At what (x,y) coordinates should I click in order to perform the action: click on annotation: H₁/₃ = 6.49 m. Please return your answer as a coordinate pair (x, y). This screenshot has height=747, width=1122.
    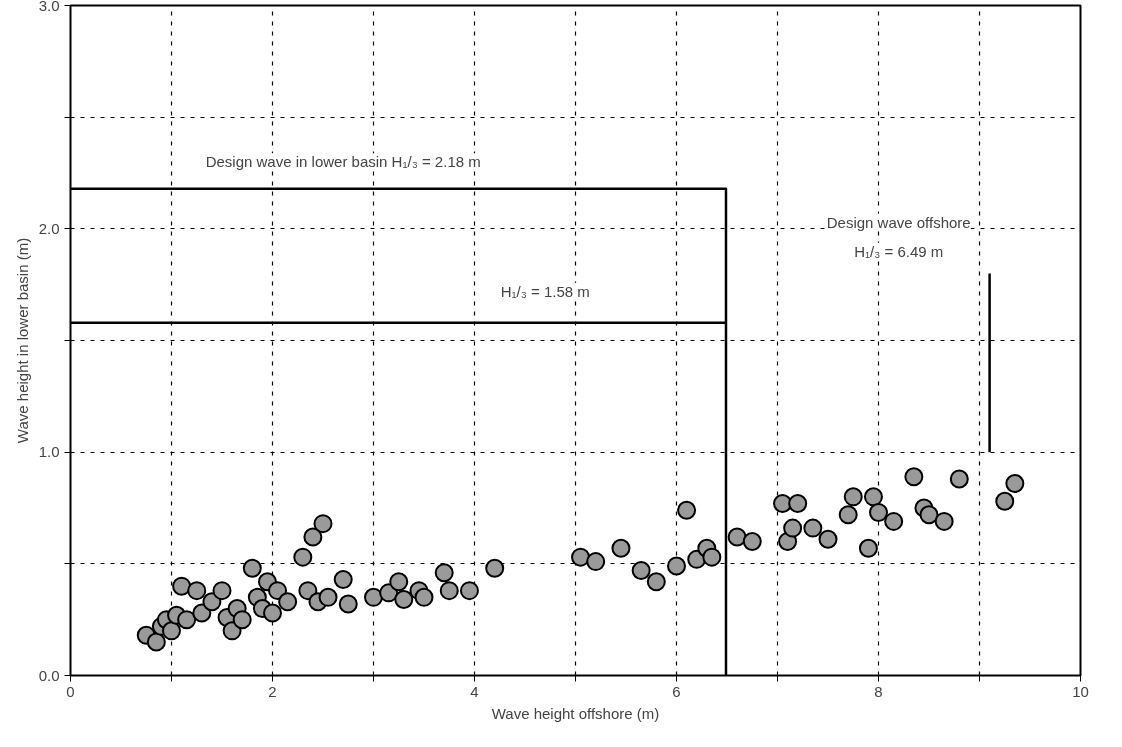
    Looking at the image, I should click on (899, 251).